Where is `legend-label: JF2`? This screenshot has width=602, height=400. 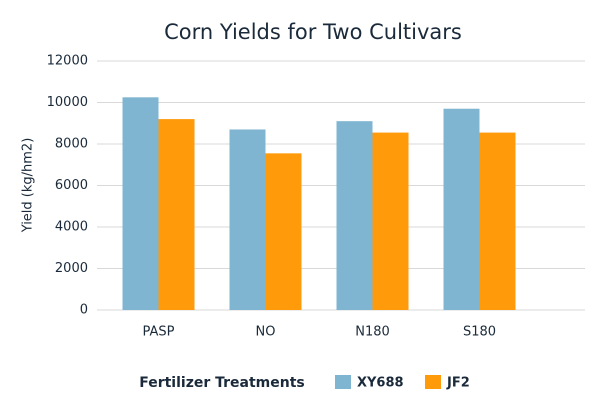
legend-label: JF2 is located at coordinates (458, 383).